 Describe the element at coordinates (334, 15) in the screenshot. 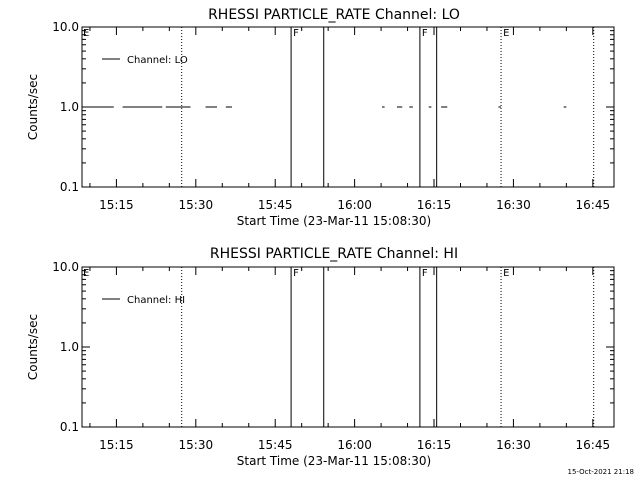

I see `chart-title: RHESSI PARTICLE_RATE Channel: LO` at that location.